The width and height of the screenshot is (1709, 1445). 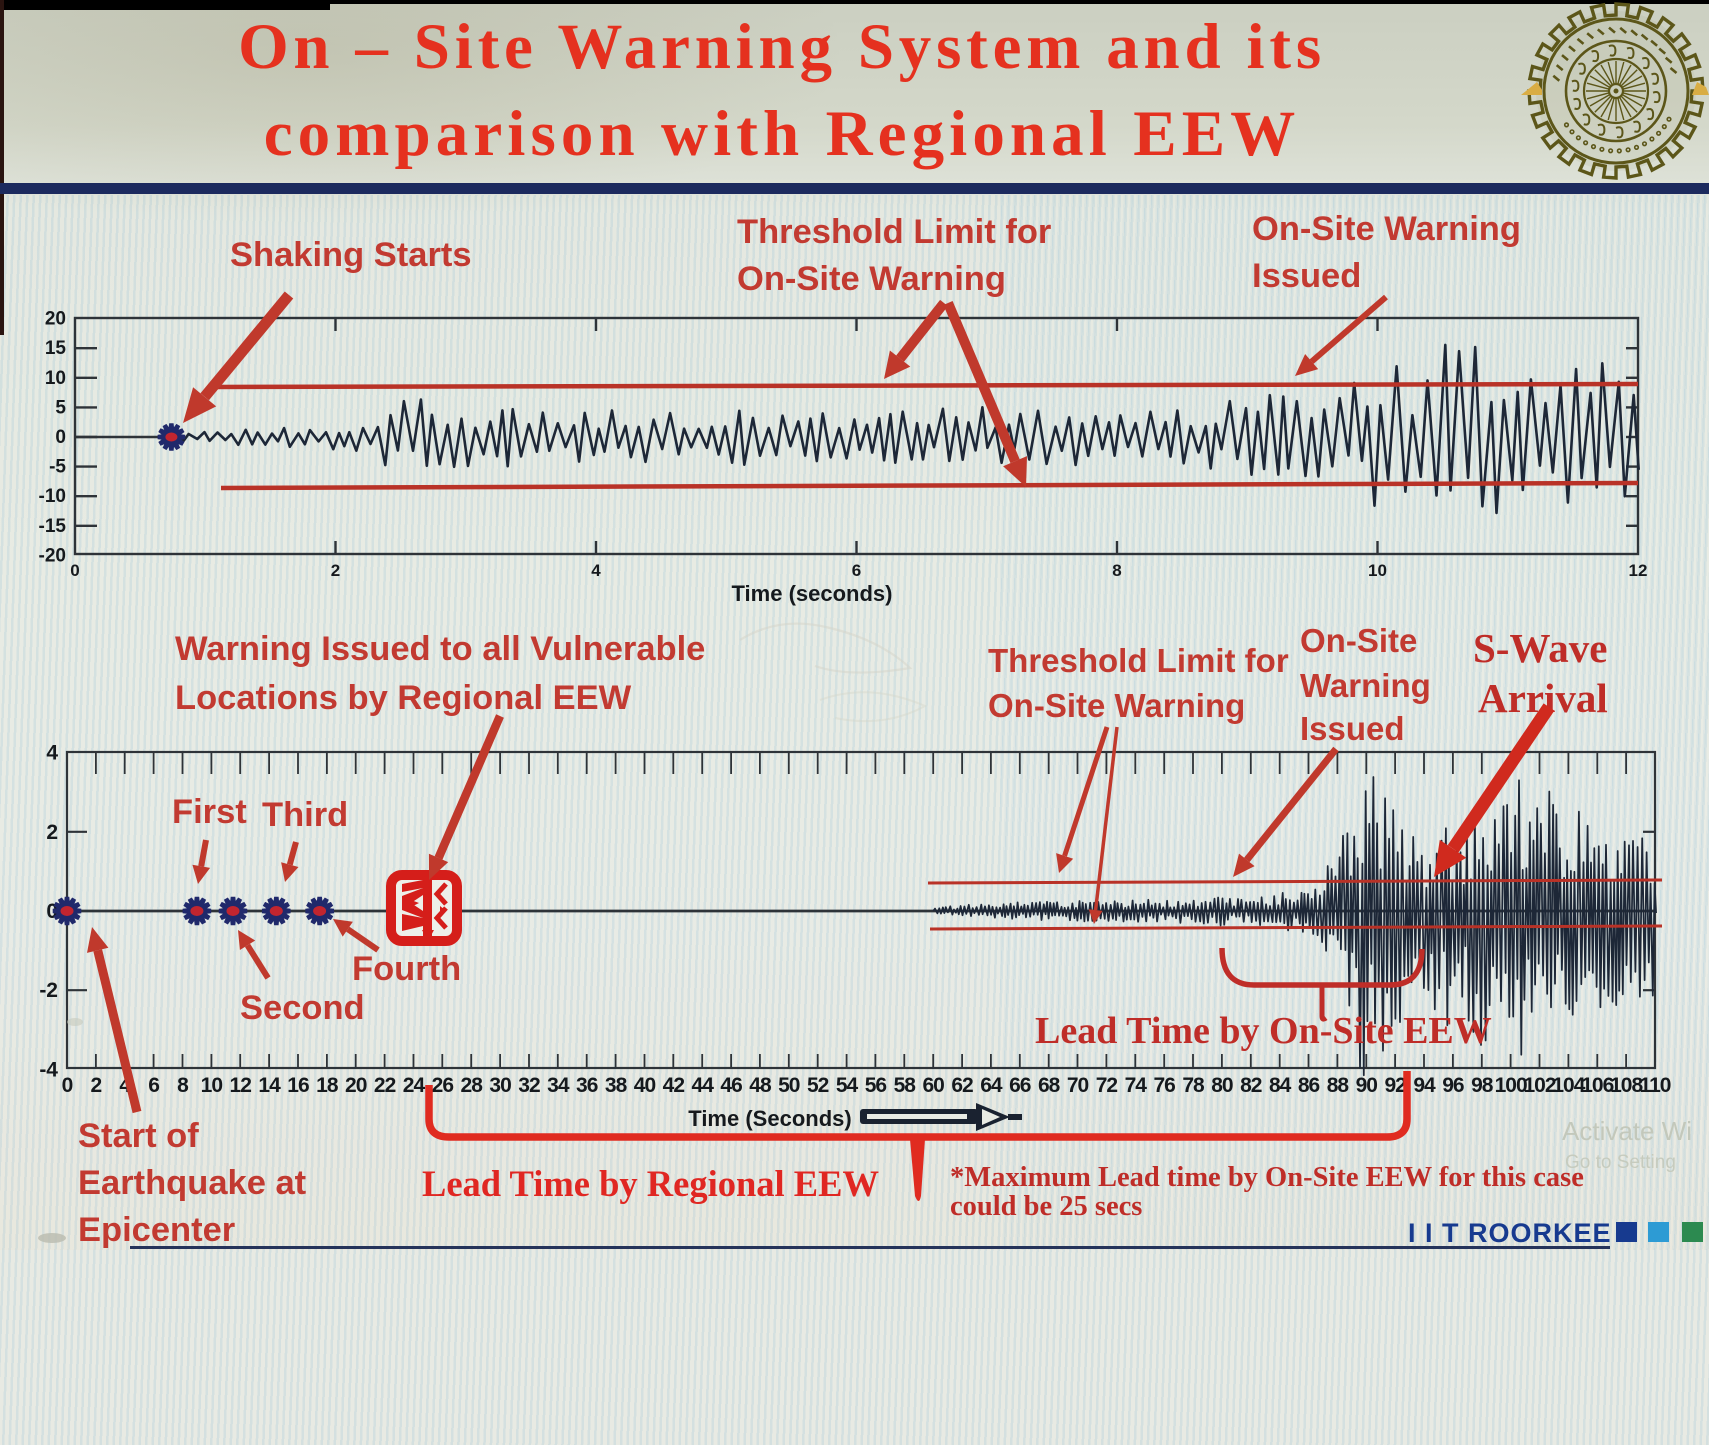 I want to click on svg-text: 62, so click(x=962, y=1085).